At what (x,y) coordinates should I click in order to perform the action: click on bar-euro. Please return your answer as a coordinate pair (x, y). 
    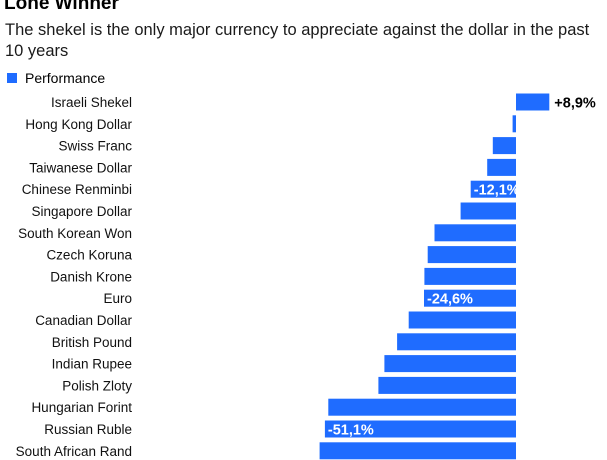
    Looking at the image, I should click on (470, 298).